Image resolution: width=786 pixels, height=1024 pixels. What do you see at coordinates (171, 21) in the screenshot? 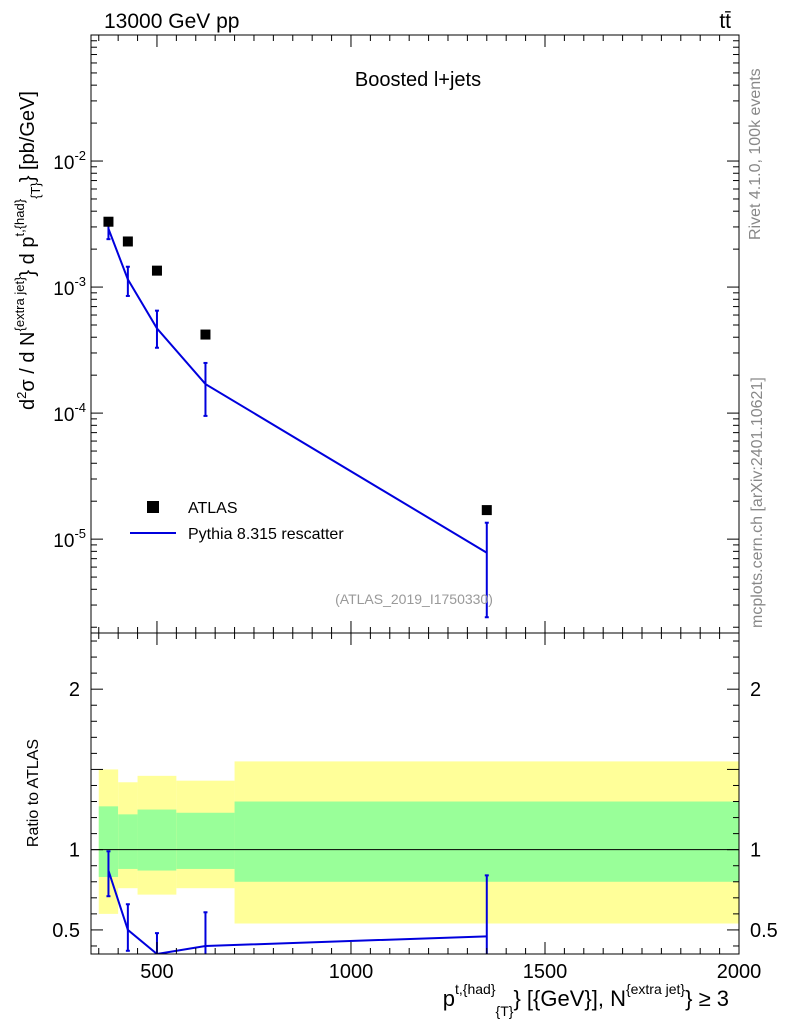
I see `energy-label: 13000 GeV pp` at bounding box center [171, 21].